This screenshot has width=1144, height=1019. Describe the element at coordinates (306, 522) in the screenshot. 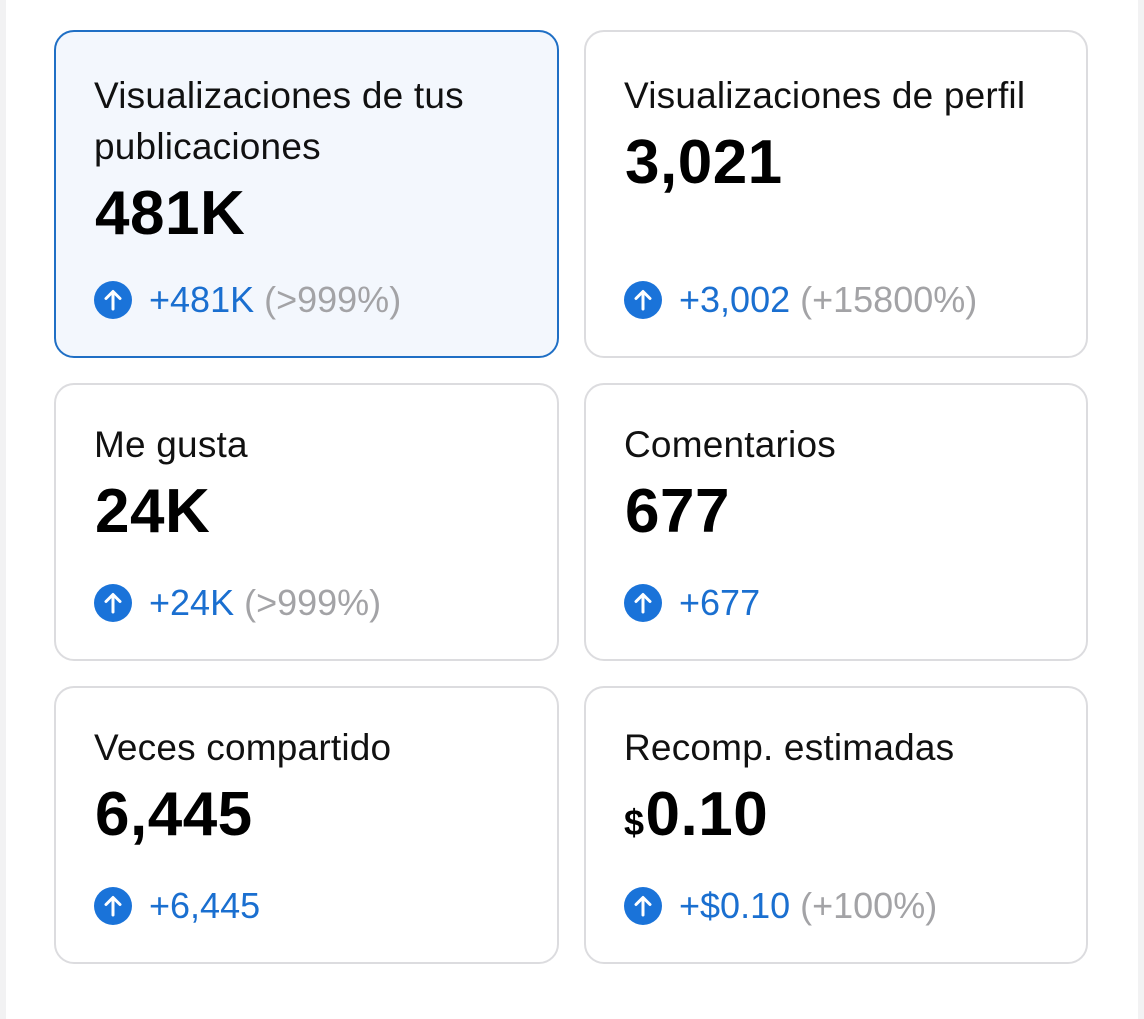

I see `metric-card-likes: Me gusta 24K +24K (>999%)` at that location.